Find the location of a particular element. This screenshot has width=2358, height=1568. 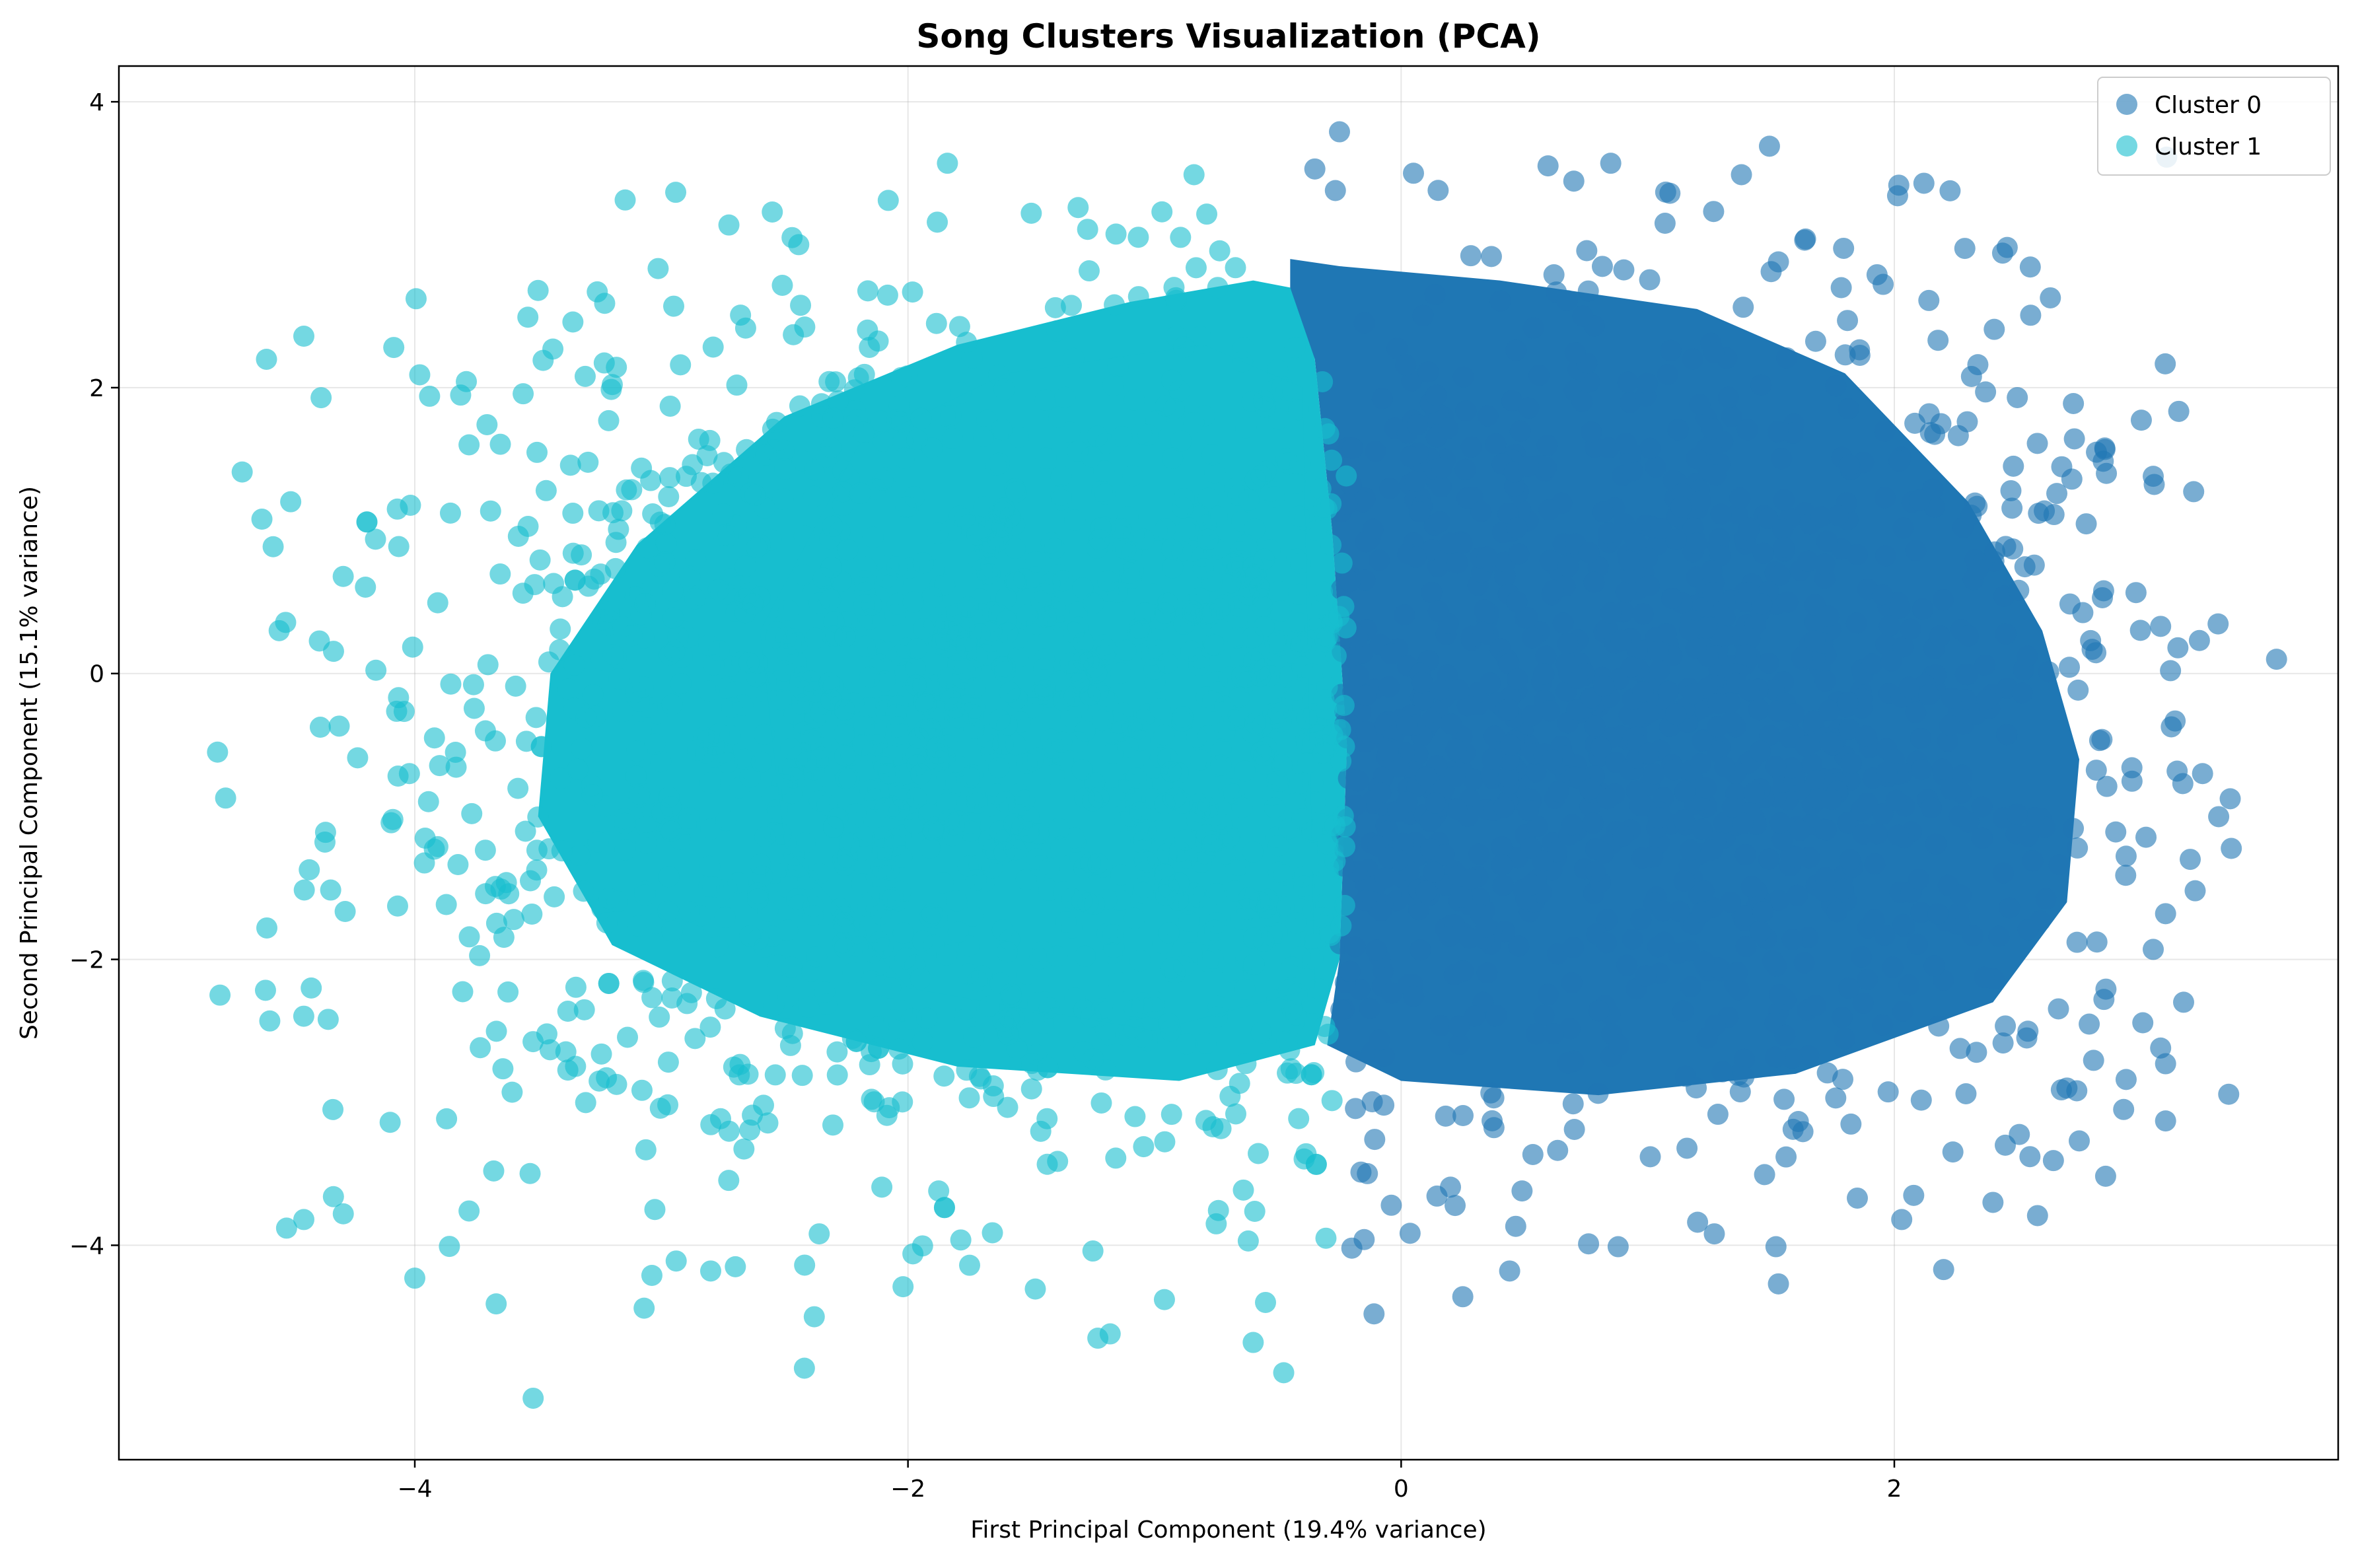

y-tick-label: 4 is located at coordinates (96, 102).